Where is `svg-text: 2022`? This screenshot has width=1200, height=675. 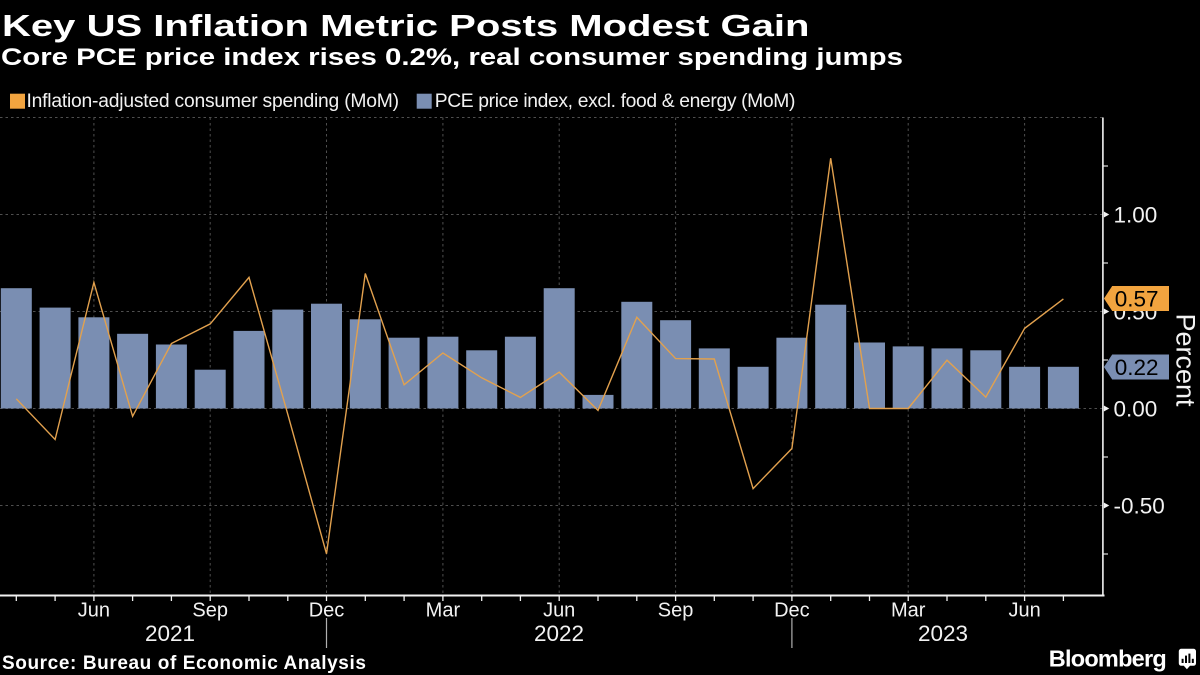
svg-text: 2022 is located at coordinates (559, 633).